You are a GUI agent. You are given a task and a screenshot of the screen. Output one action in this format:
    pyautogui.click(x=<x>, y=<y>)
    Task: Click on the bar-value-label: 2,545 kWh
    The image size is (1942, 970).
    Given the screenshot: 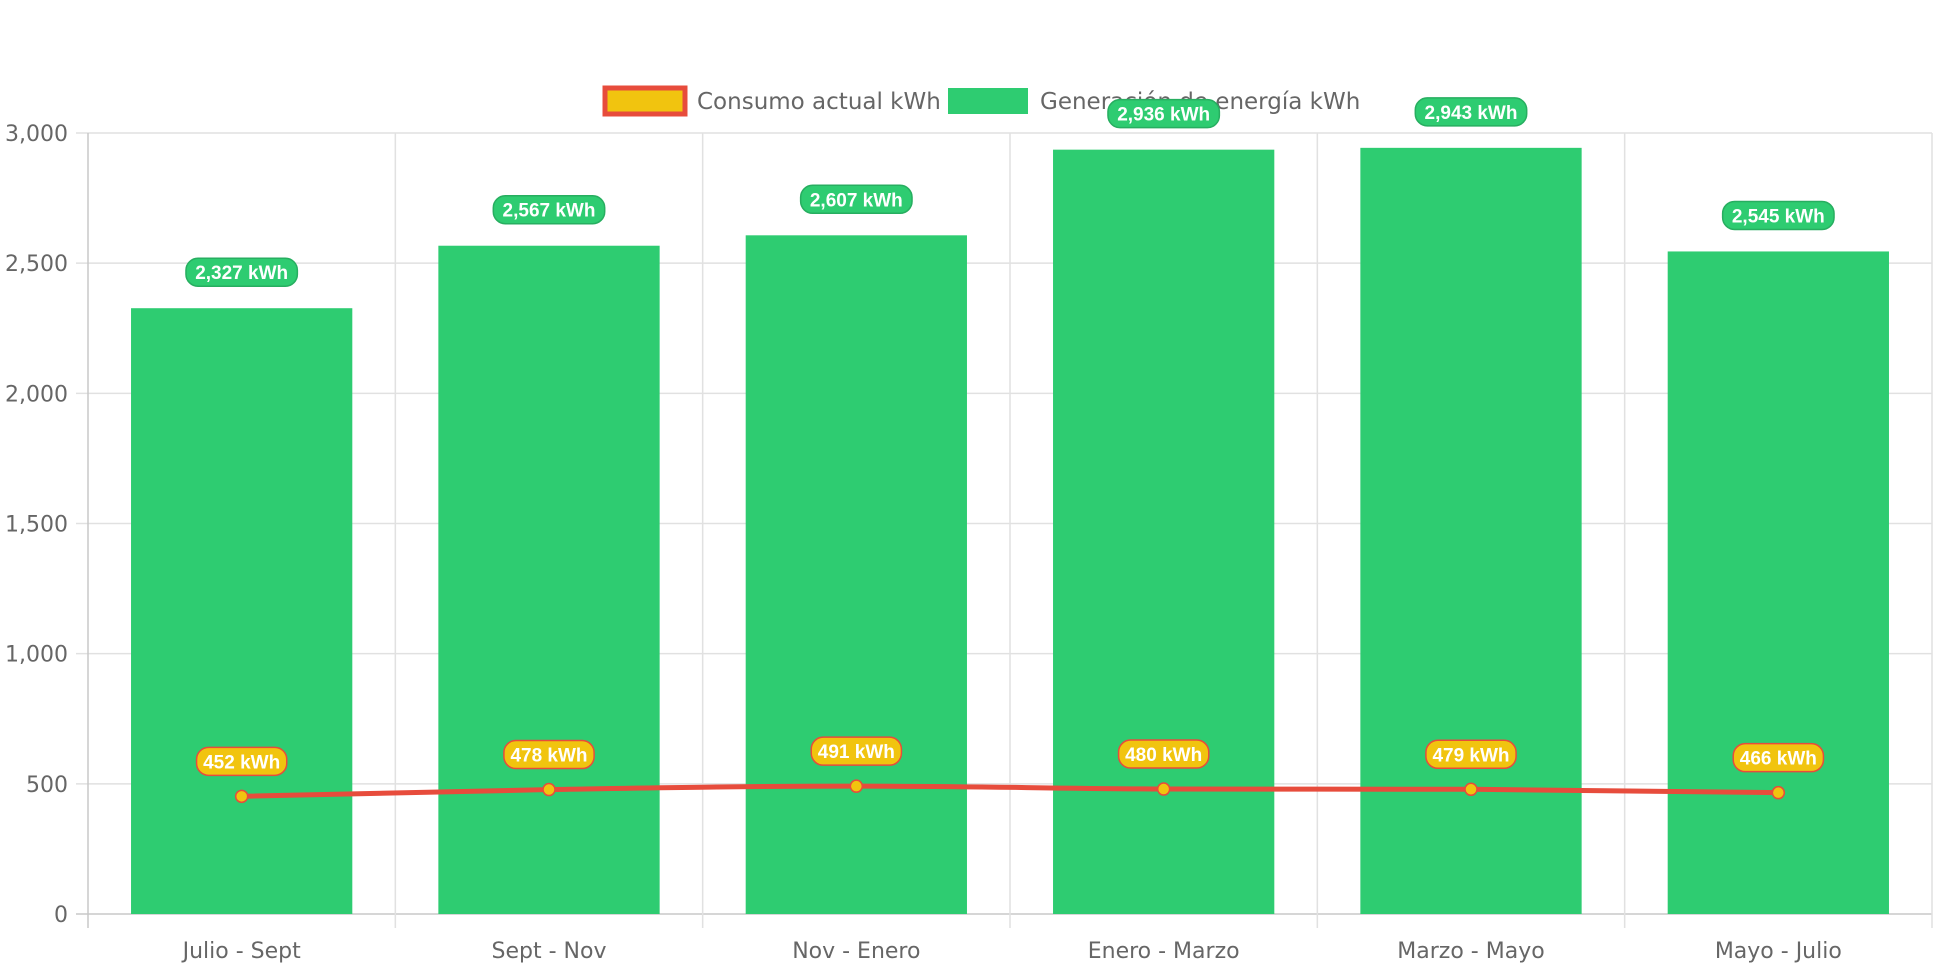 What is the action you would take?
    pyautogui.click(x=1778, y=215)
    